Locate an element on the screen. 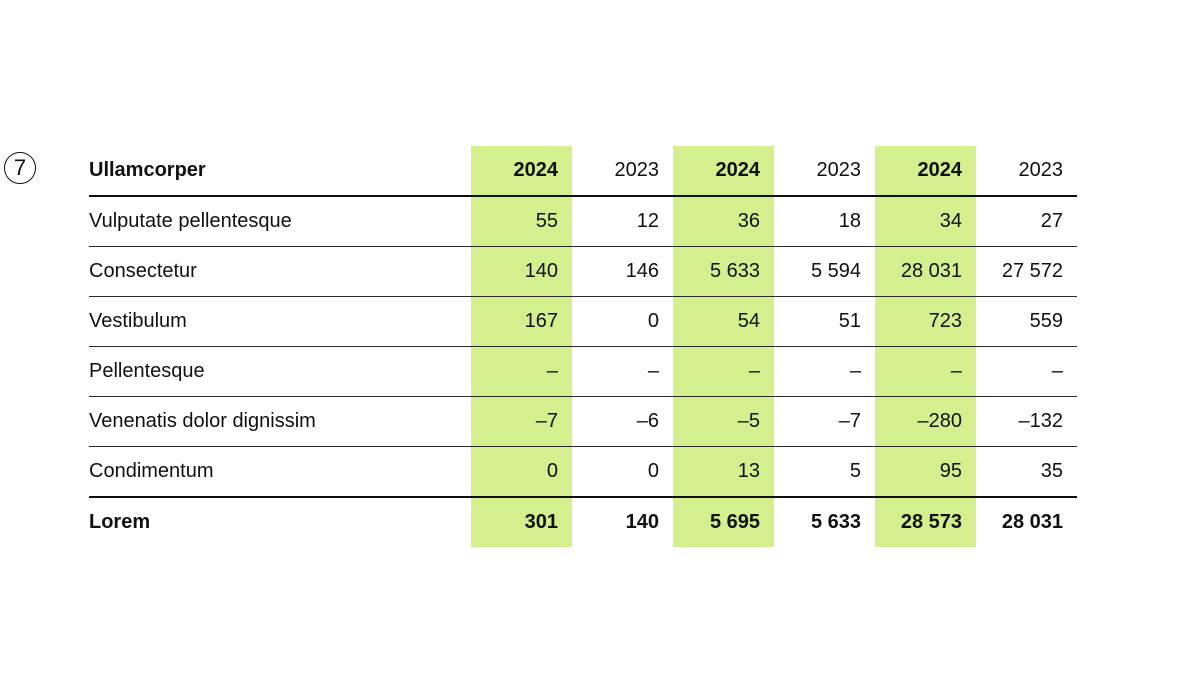 This screenshot has width=1200, height=692. page-number: 7 is located at coordinates (20, 167).